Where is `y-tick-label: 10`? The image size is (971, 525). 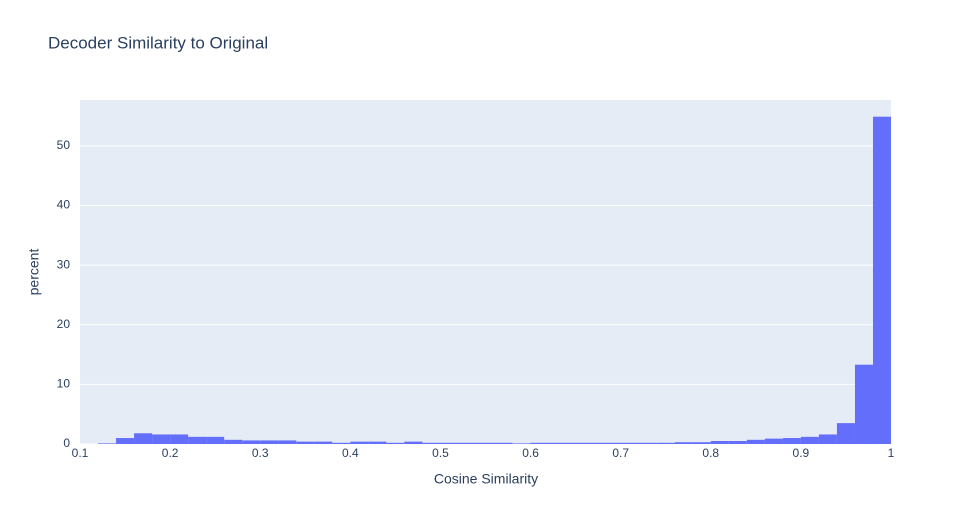 y-tick-label: 10 is located at coordinates (64, 384).